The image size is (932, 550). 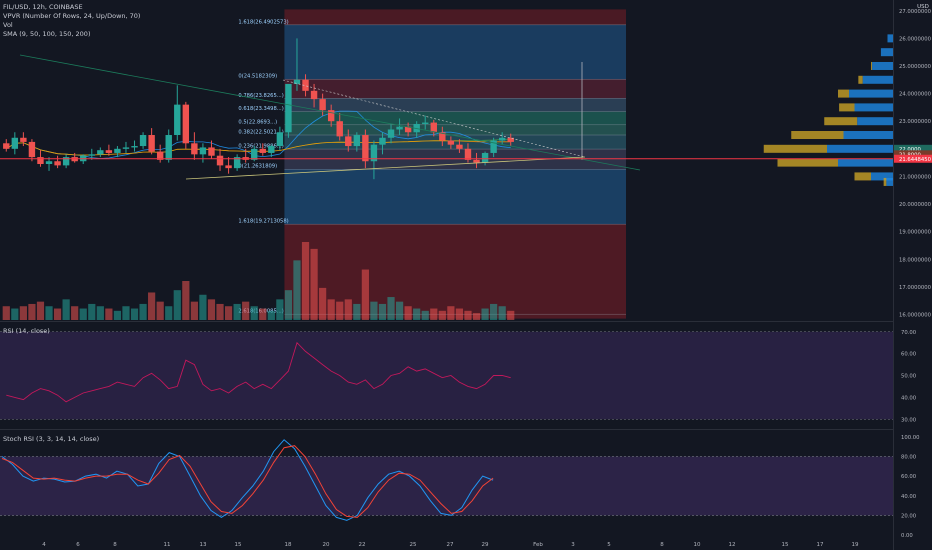 I want to click on price-tick-label: 18.0000000, so click(x=915, y=260).